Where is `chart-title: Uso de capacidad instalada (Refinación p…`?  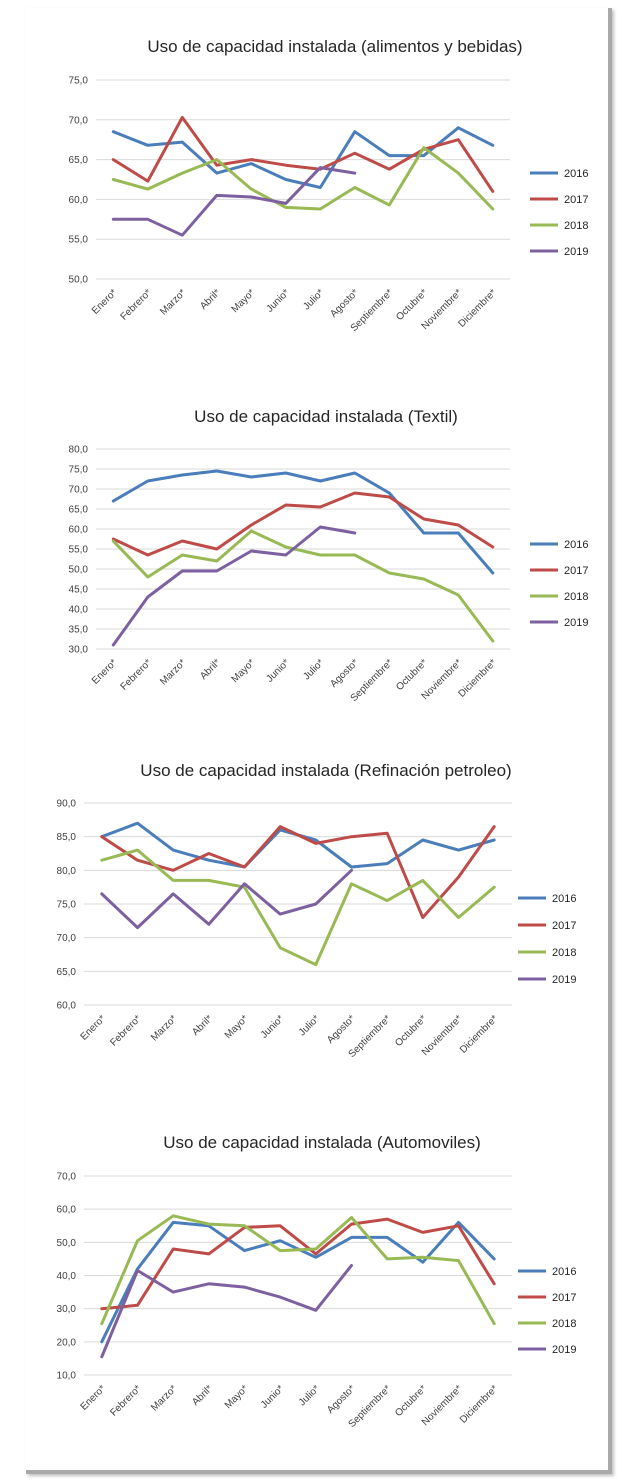 chart-title: Uso de capacidad instalada (Refinación p… is located at coordinates (325, 770).